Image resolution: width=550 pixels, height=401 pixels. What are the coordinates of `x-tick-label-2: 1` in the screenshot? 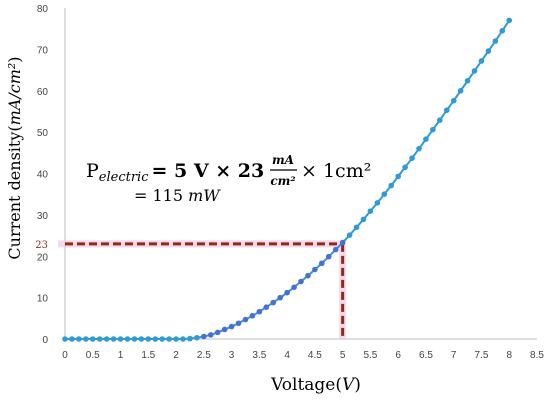 It's located at (121, 355).